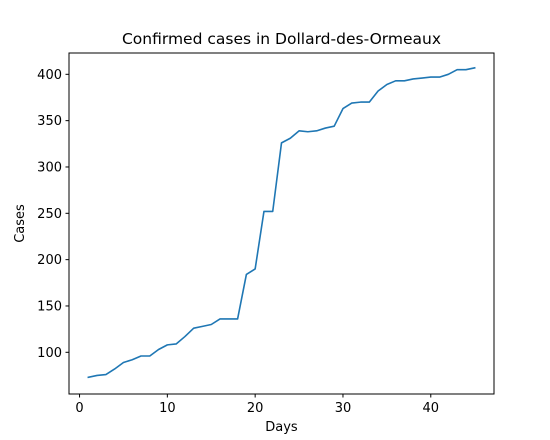 The height and width of the screenshot is (440, 550). I want to click on x-tick-label: 10, so click(167, 408).